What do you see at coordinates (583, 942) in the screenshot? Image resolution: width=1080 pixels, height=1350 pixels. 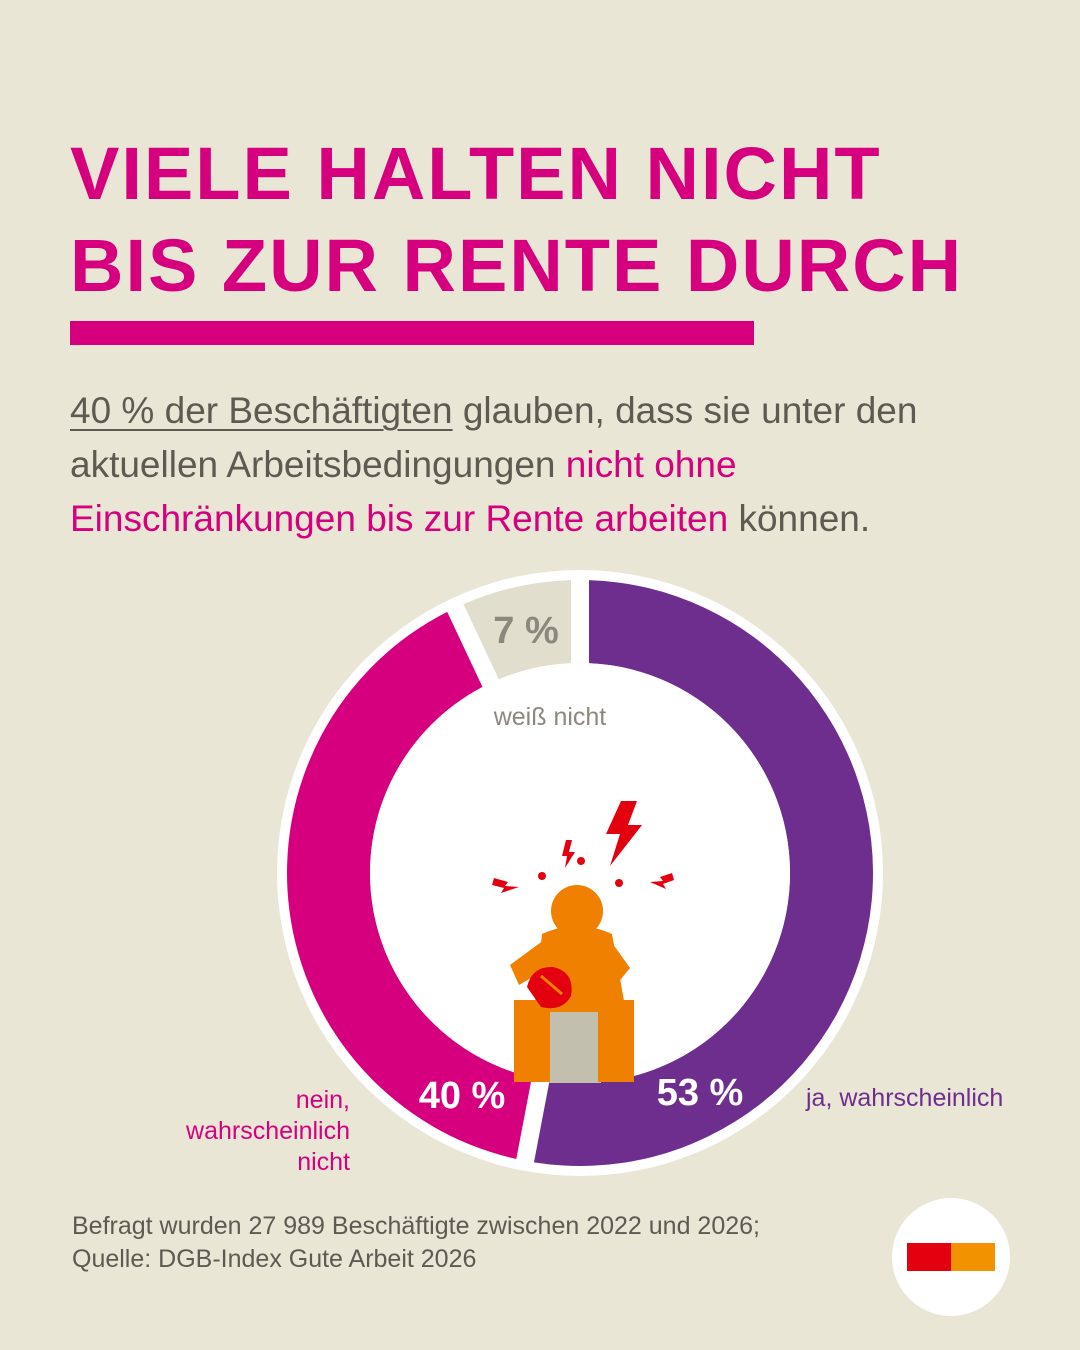 I see `stressed-person-icon` at bounding box center [583, 942].